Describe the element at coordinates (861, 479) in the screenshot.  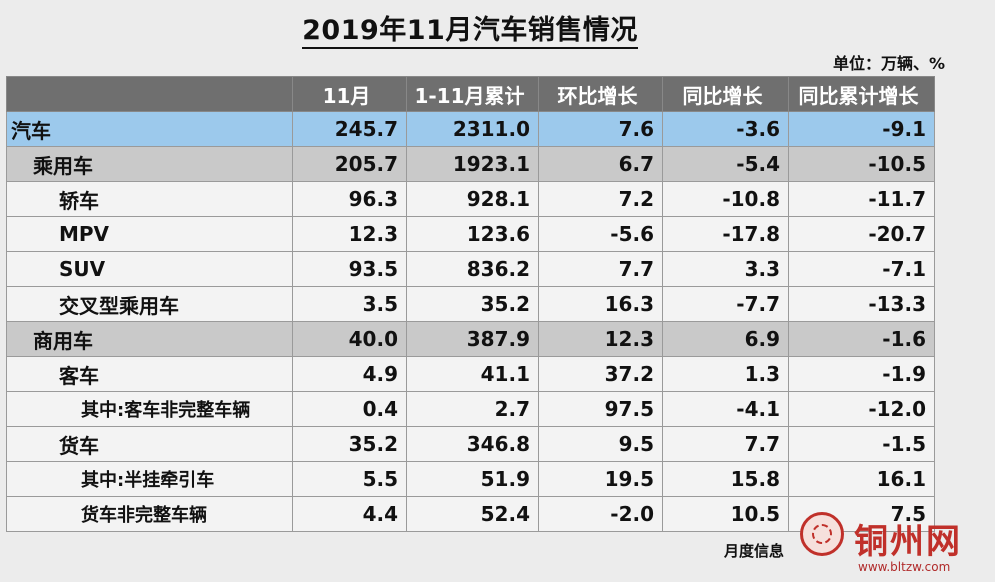
I see `value-yoy-cumulative-growth: 16.1` at that location.